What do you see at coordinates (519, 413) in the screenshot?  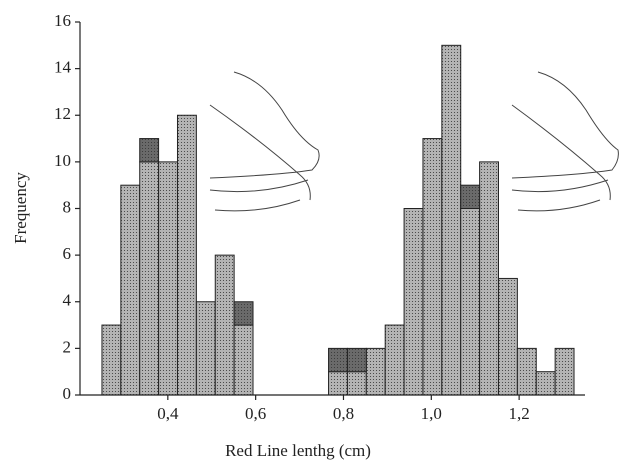 I see `x-tick-label: 1,2` at bounding box center [519, 413].